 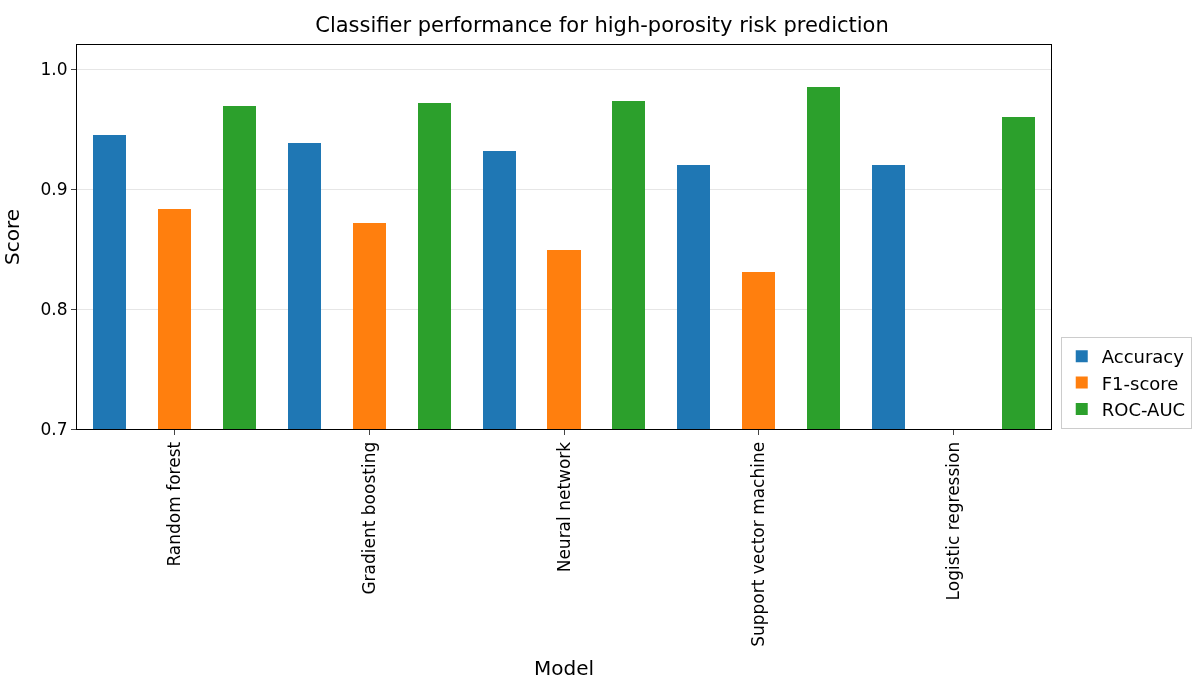 What do you see at coordinates (54, 428) in the screenshot?
I see `y-tick-label: 0.7` at bounding box center [54, 428].